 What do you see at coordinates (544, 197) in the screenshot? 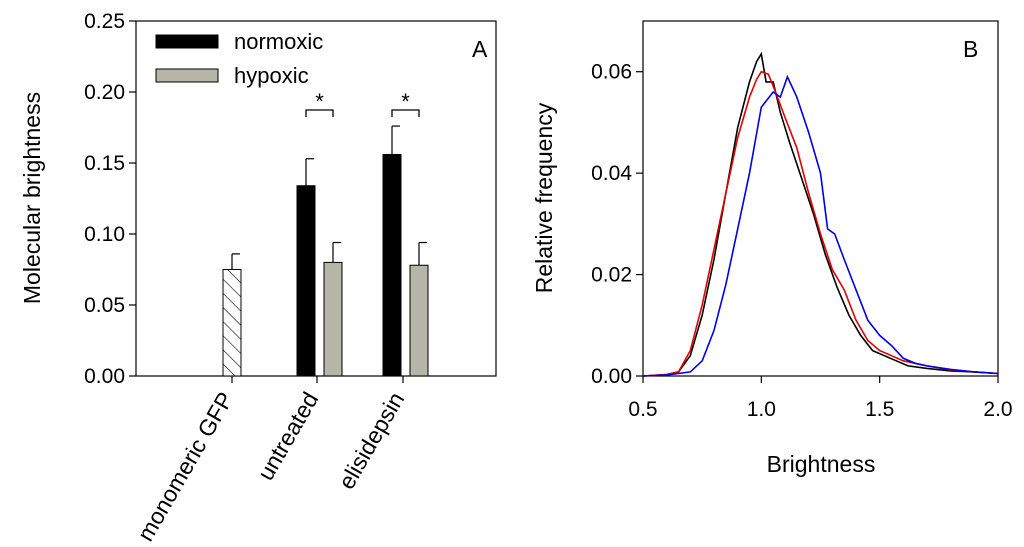
I see `panel-b-ylabel: Relative frequency` at bounding box center [544, 197].